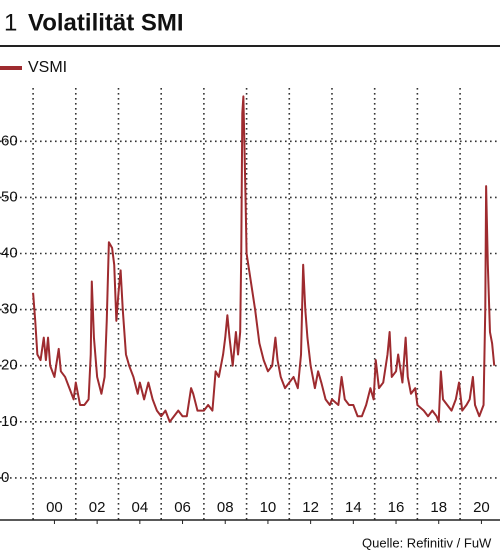 Image resolution: width=500 pixels, height=552 pixels. Describe the element at coordinates (9, 365) in the screenshot. I see `y-tick-label: 20` at that location.